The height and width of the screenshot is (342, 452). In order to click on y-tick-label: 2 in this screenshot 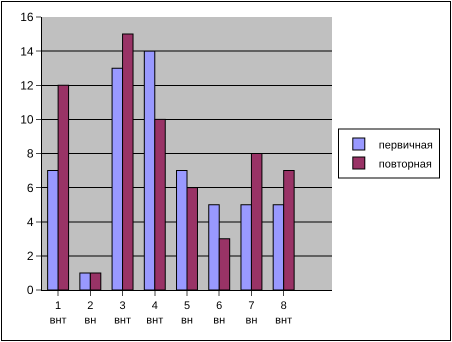, I will do `click(30, 256)`.